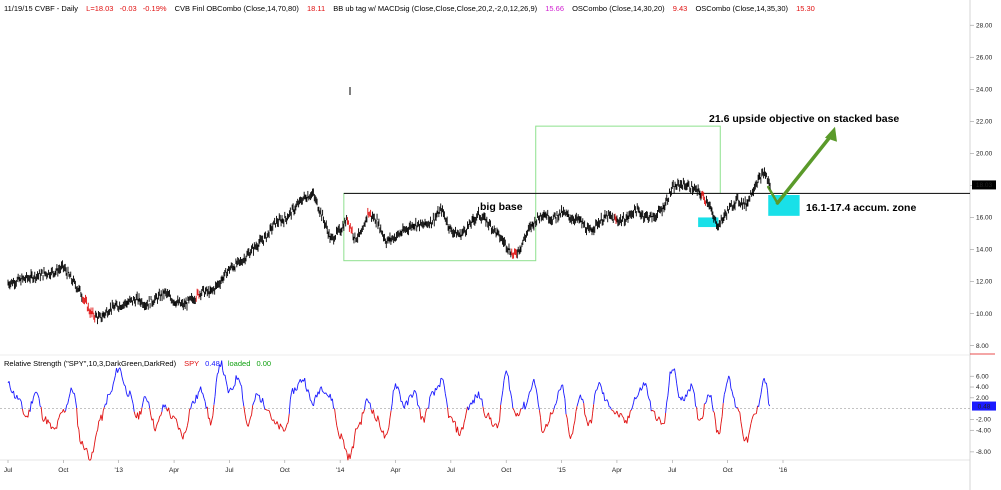 This screenshot has height=490, width=1001. What do you see at coordinates (984, 57) in the screenshot?
I see `price-tick-label: 26.00` at bounding box center [984, 57].